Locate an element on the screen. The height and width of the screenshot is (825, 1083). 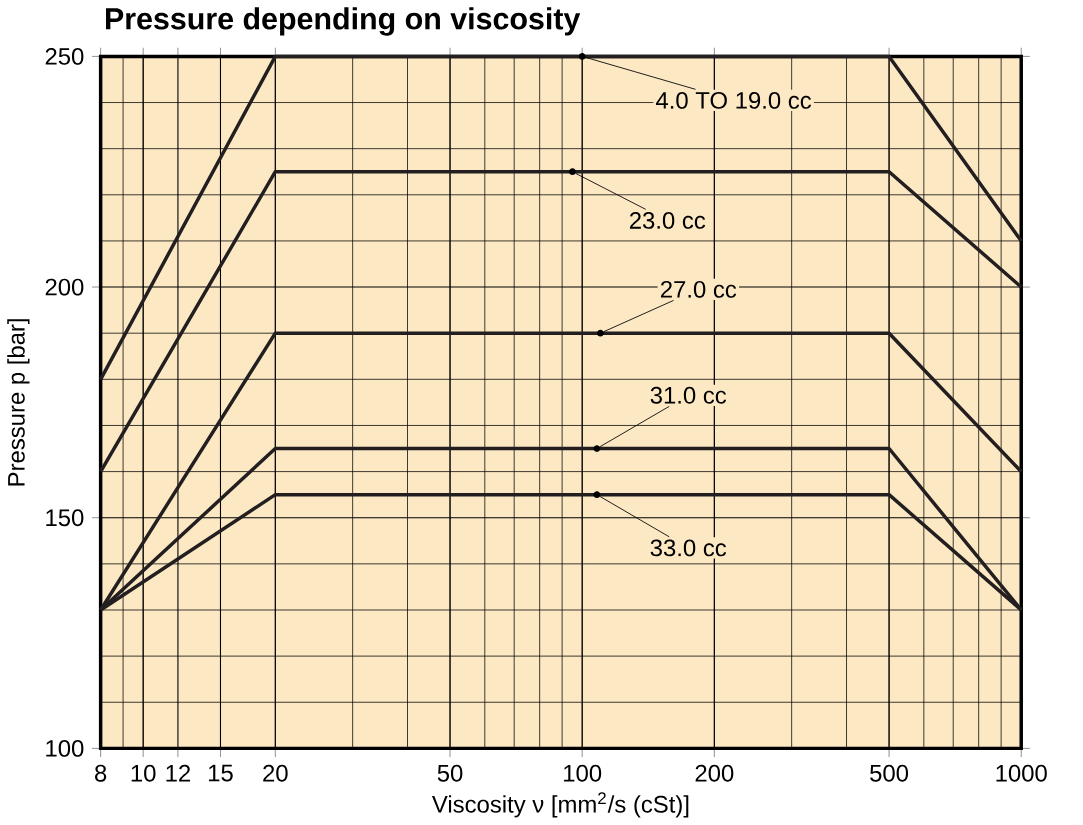
x-tick-label: 500 is located at coordinates (889, 773).